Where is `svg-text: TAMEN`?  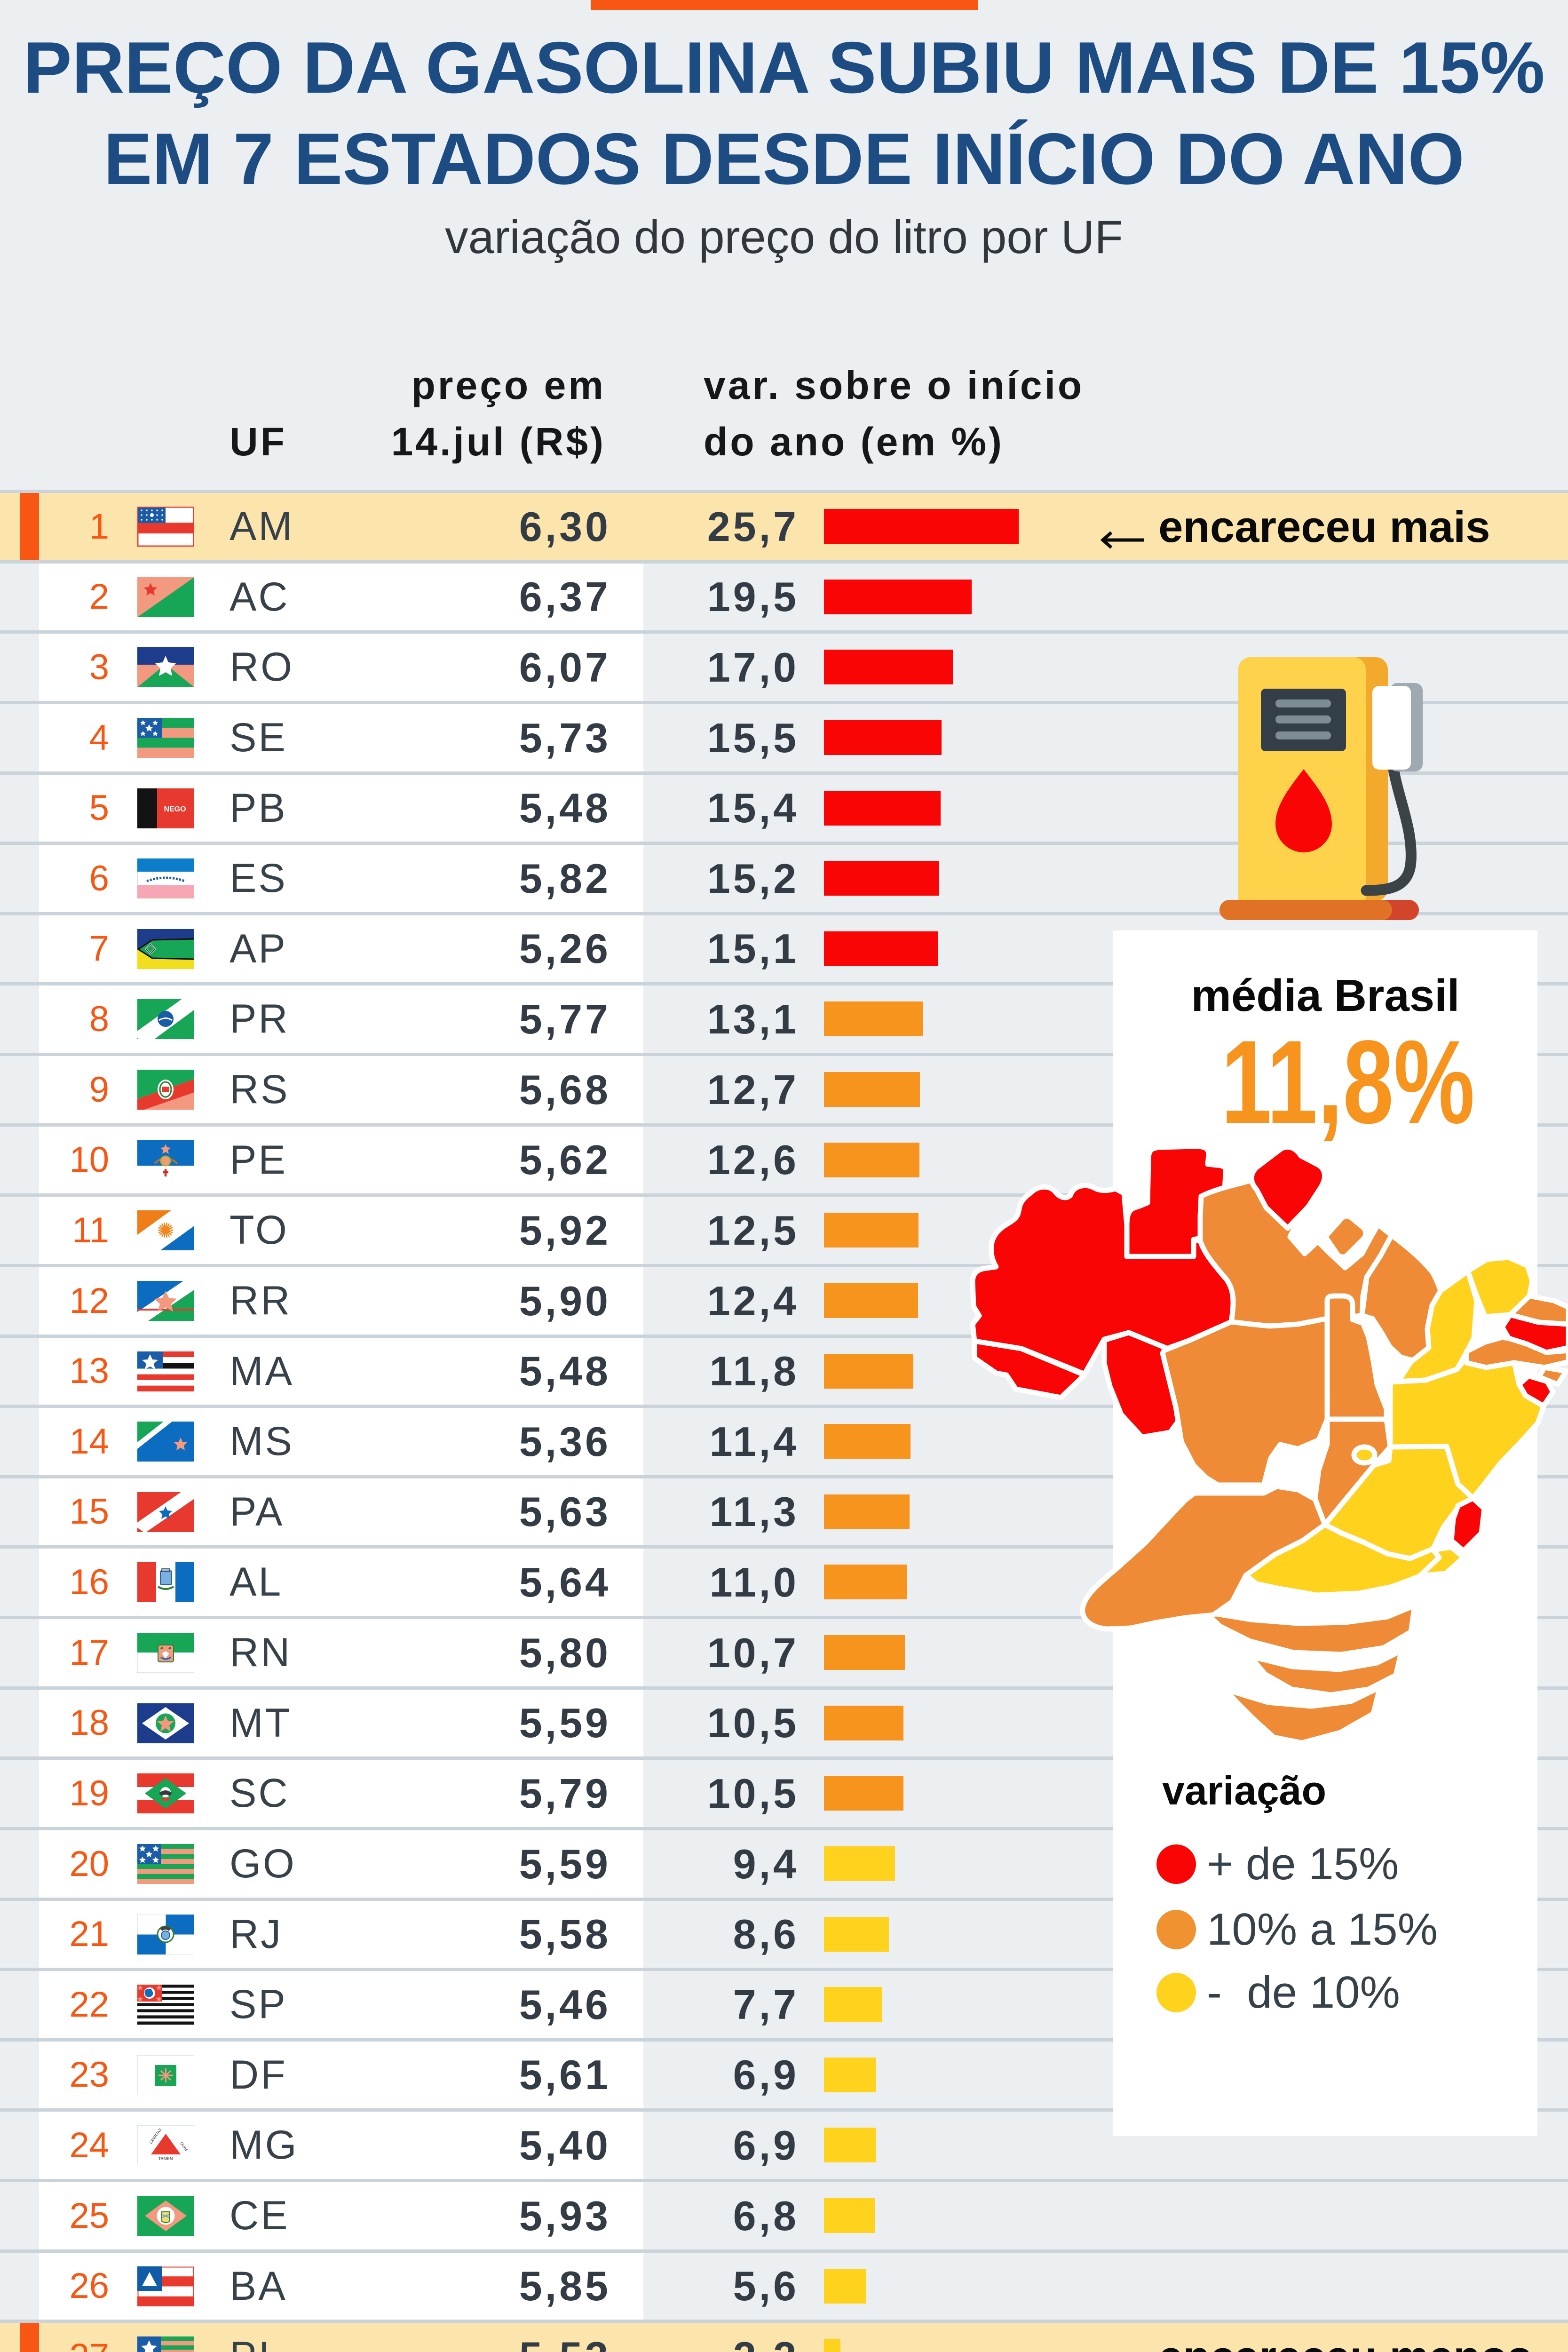 svg-text: TAMEN is located at coordinates (165, 2158).